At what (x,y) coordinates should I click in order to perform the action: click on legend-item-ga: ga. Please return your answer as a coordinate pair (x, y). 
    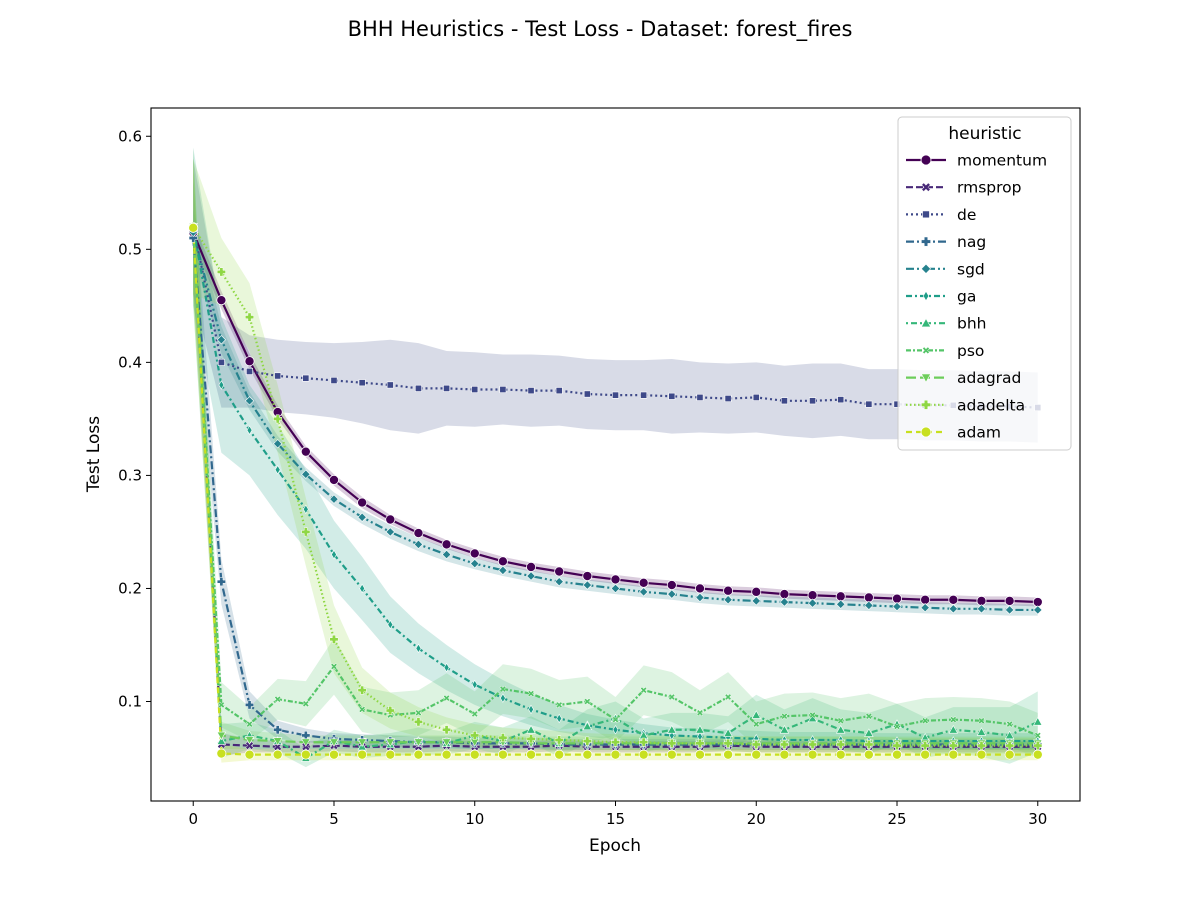
    Looking at the image, I should click on (941, 297).